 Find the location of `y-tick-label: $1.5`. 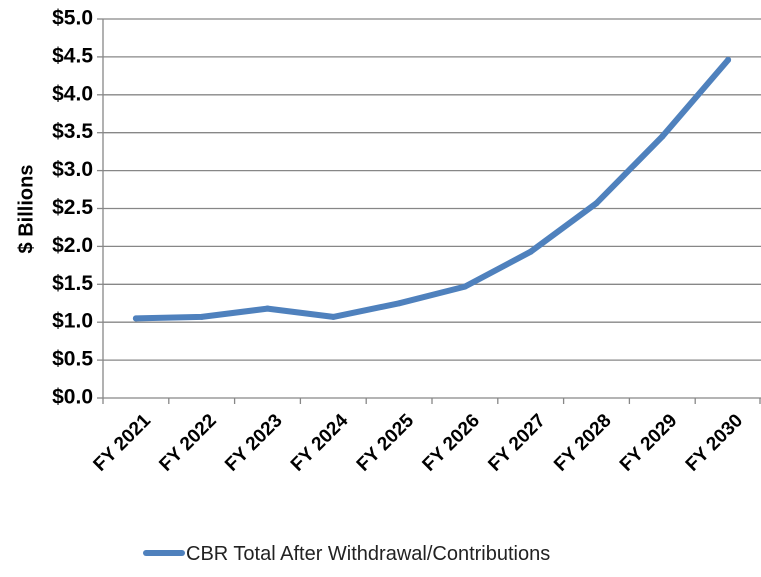

y-tick-label: $1.5 is located at coordinates (72, 283).